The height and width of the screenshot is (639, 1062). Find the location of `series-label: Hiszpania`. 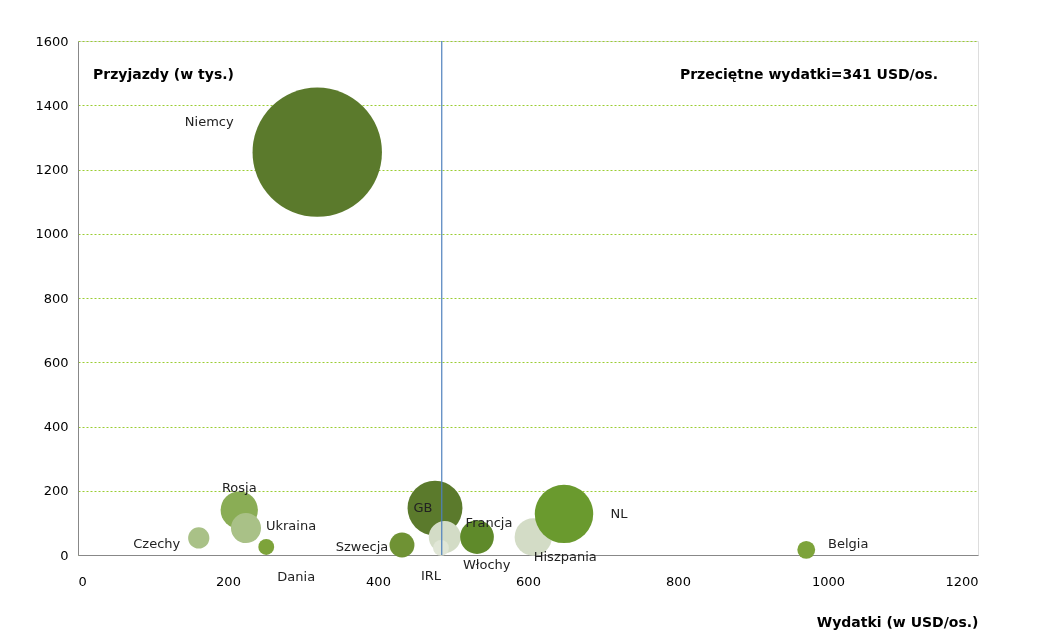

series-label: Hiszpania is located at coordinates (565, 557).